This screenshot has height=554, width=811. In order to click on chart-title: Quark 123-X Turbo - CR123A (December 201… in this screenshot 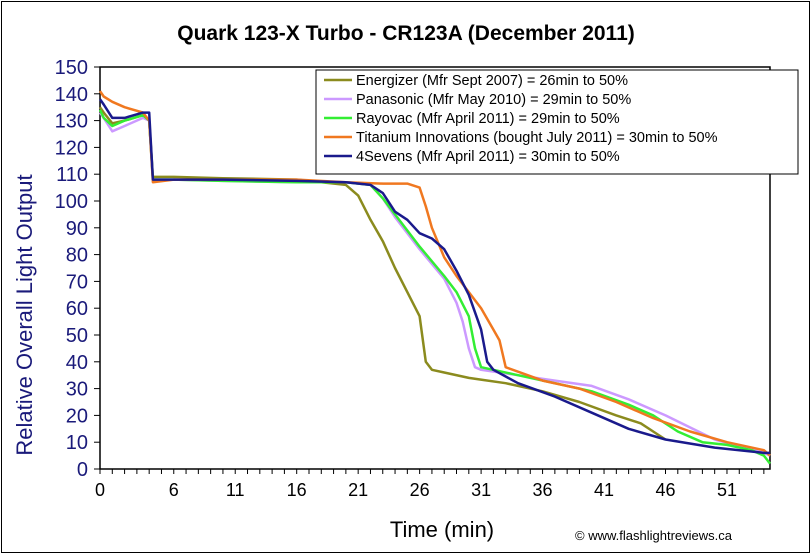, I will do `click(406, 33)`.